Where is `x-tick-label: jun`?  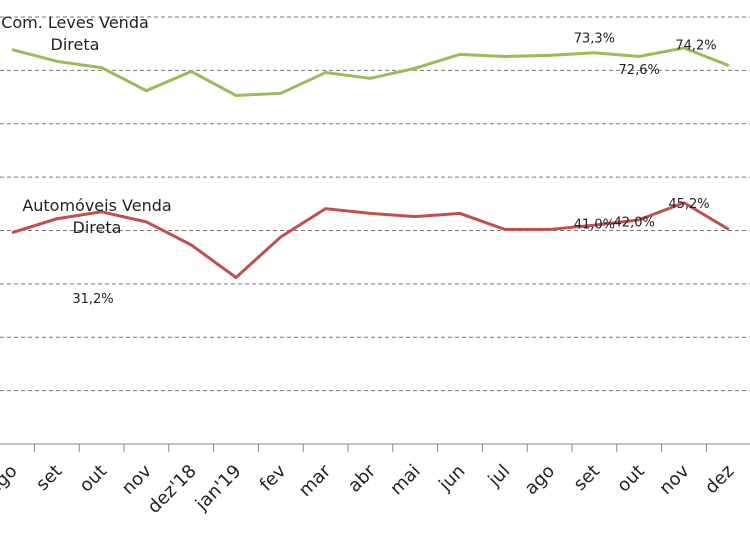 x-tick-label: jun is located at coordinates (451, 478).